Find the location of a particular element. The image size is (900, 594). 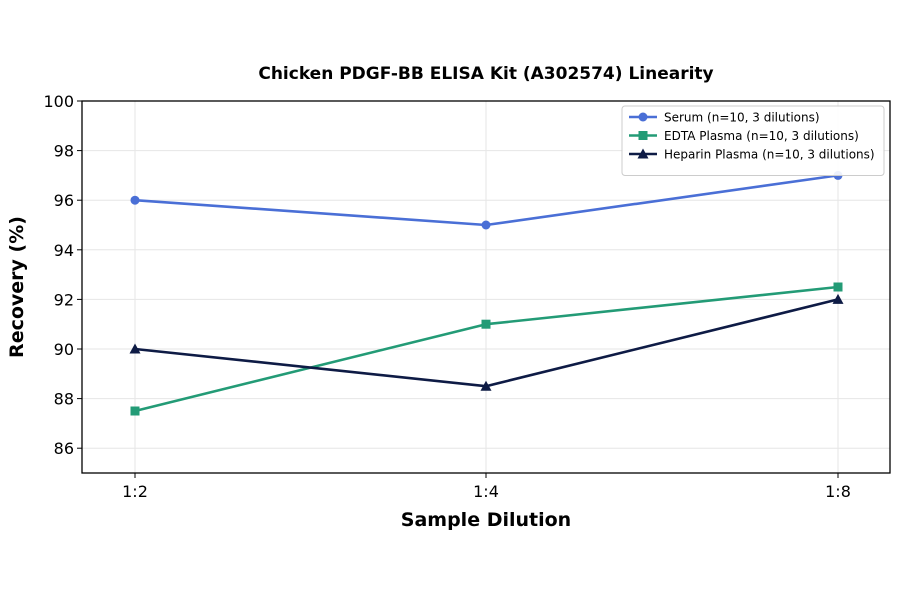

x-axis-label: Sample Dilution is located at coordinates (486, 520).